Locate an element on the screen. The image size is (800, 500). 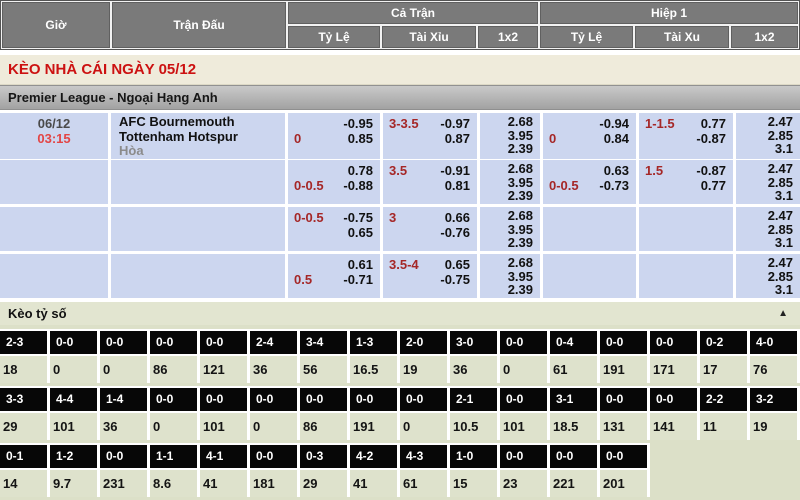
score-section-title: Kèo tỷ số is located at coordinates (37, 313).